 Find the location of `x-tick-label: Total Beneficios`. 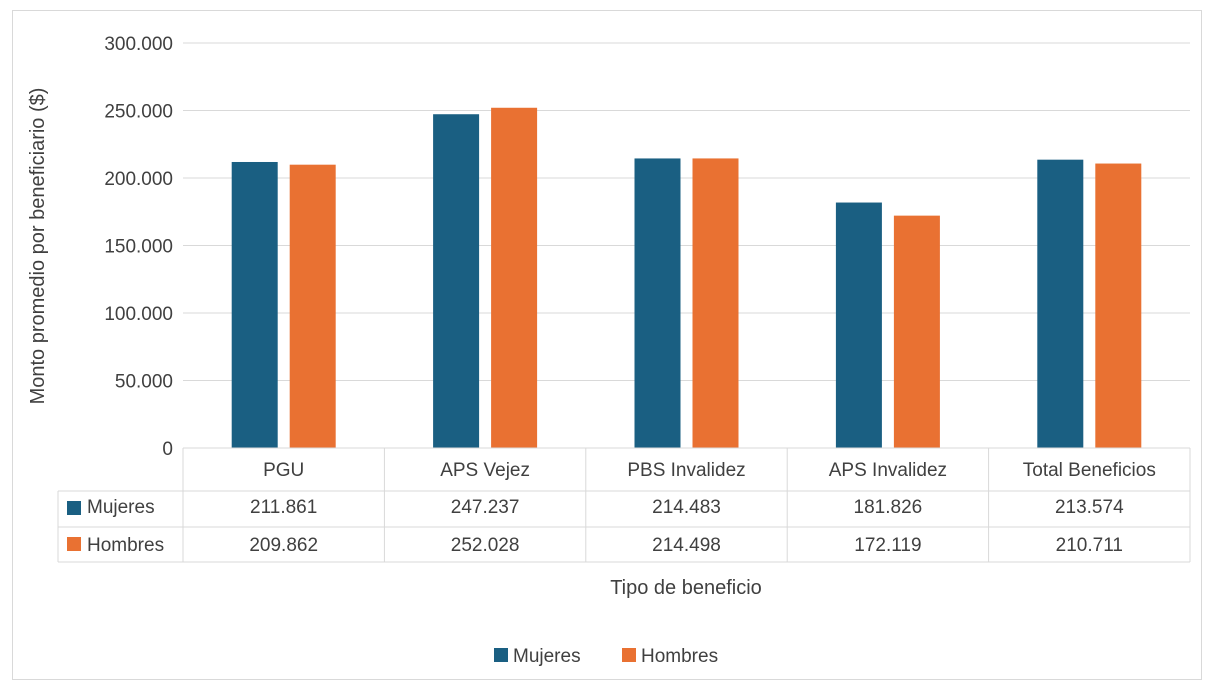

x-tick-label: Total Beneficios is located at coordinates (1089, 470).